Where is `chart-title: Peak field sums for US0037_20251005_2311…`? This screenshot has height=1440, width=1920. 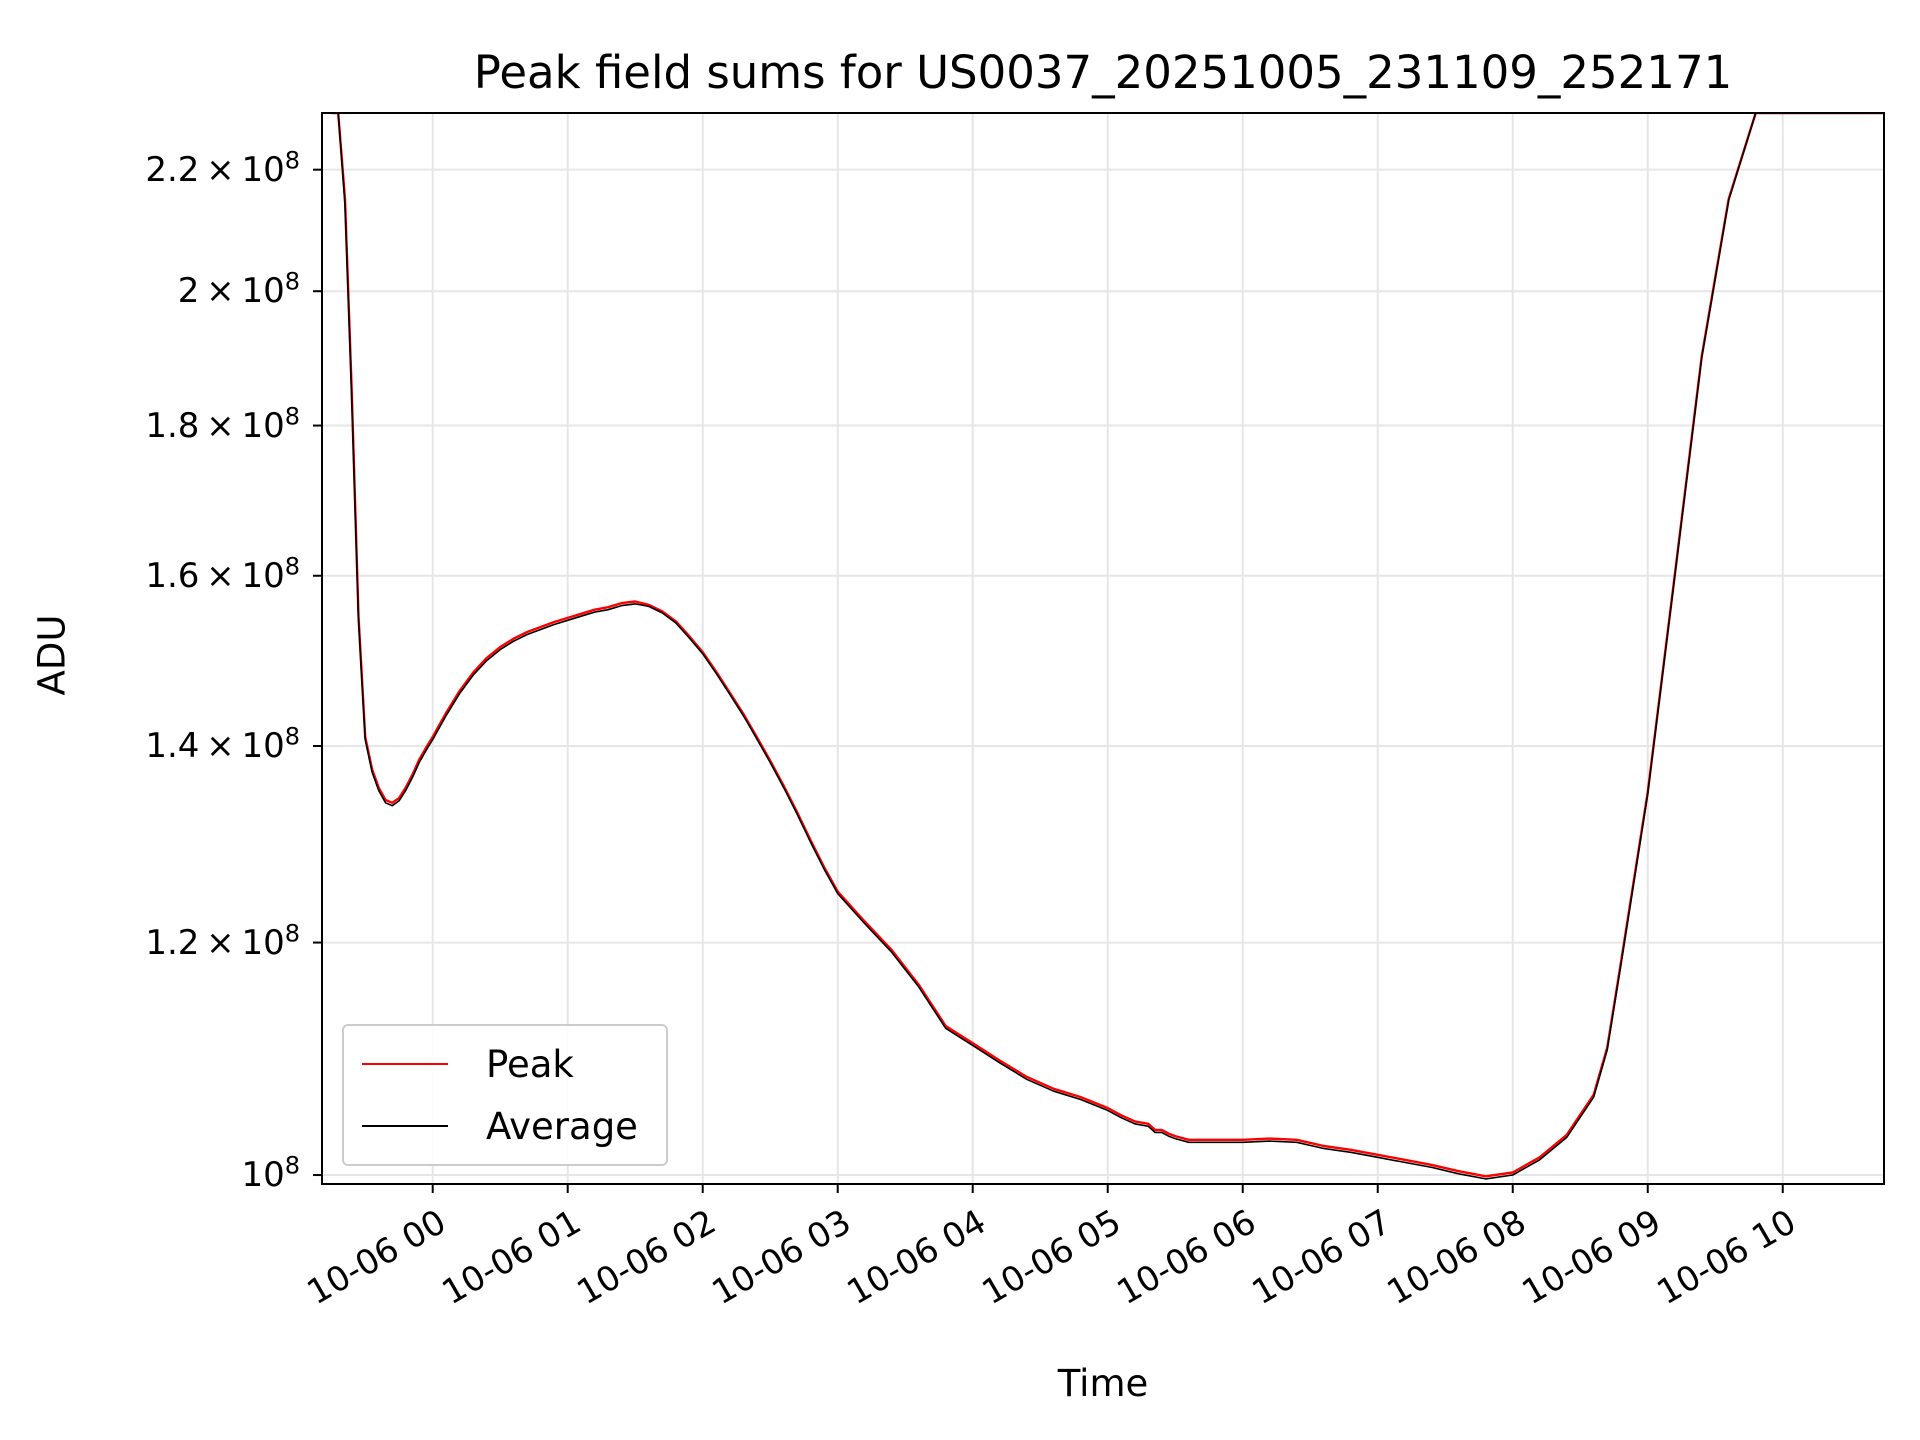 chart-title: Peak field sums for US0037_20251005_2311… is located at coordinates (1103, 72).